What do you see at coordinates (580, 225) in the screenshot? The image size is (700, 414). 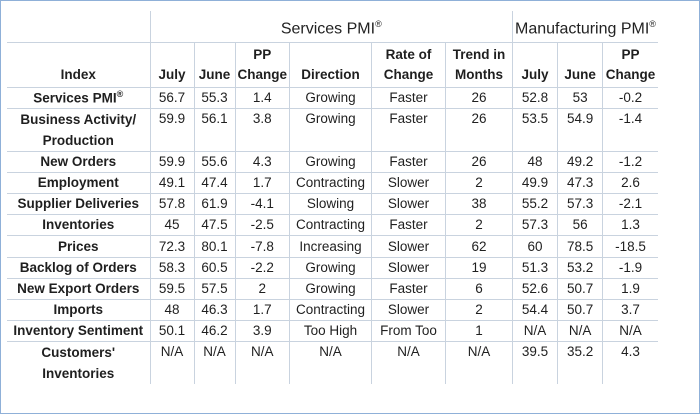 I see `mfg-june-cell: 56` at bounding box center [580, 225].